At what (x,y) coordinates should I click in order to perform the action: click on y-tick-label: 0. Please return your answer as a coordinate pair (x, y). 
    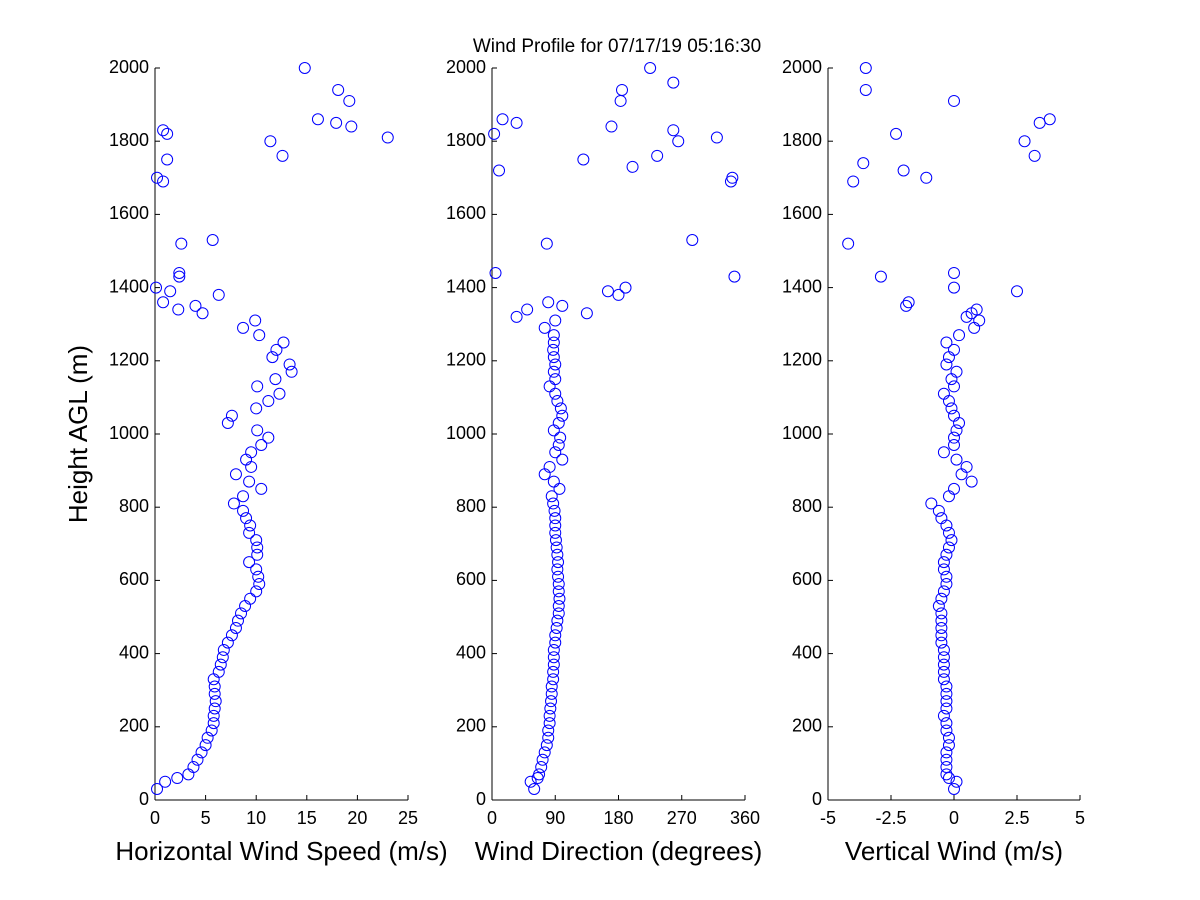
    Looking at the image, I should click on (817, 799).